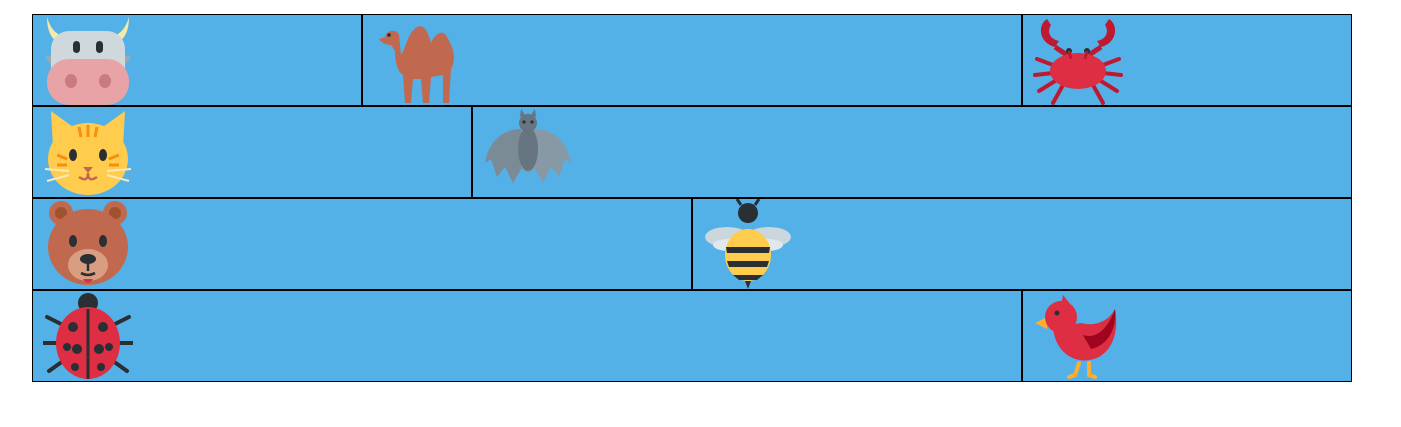 This screenshot has height=427, width=1401. What do you see at coordinates (748, 244) in the screenshot?
I see `bee-icon` at bounding box center [748, 244].